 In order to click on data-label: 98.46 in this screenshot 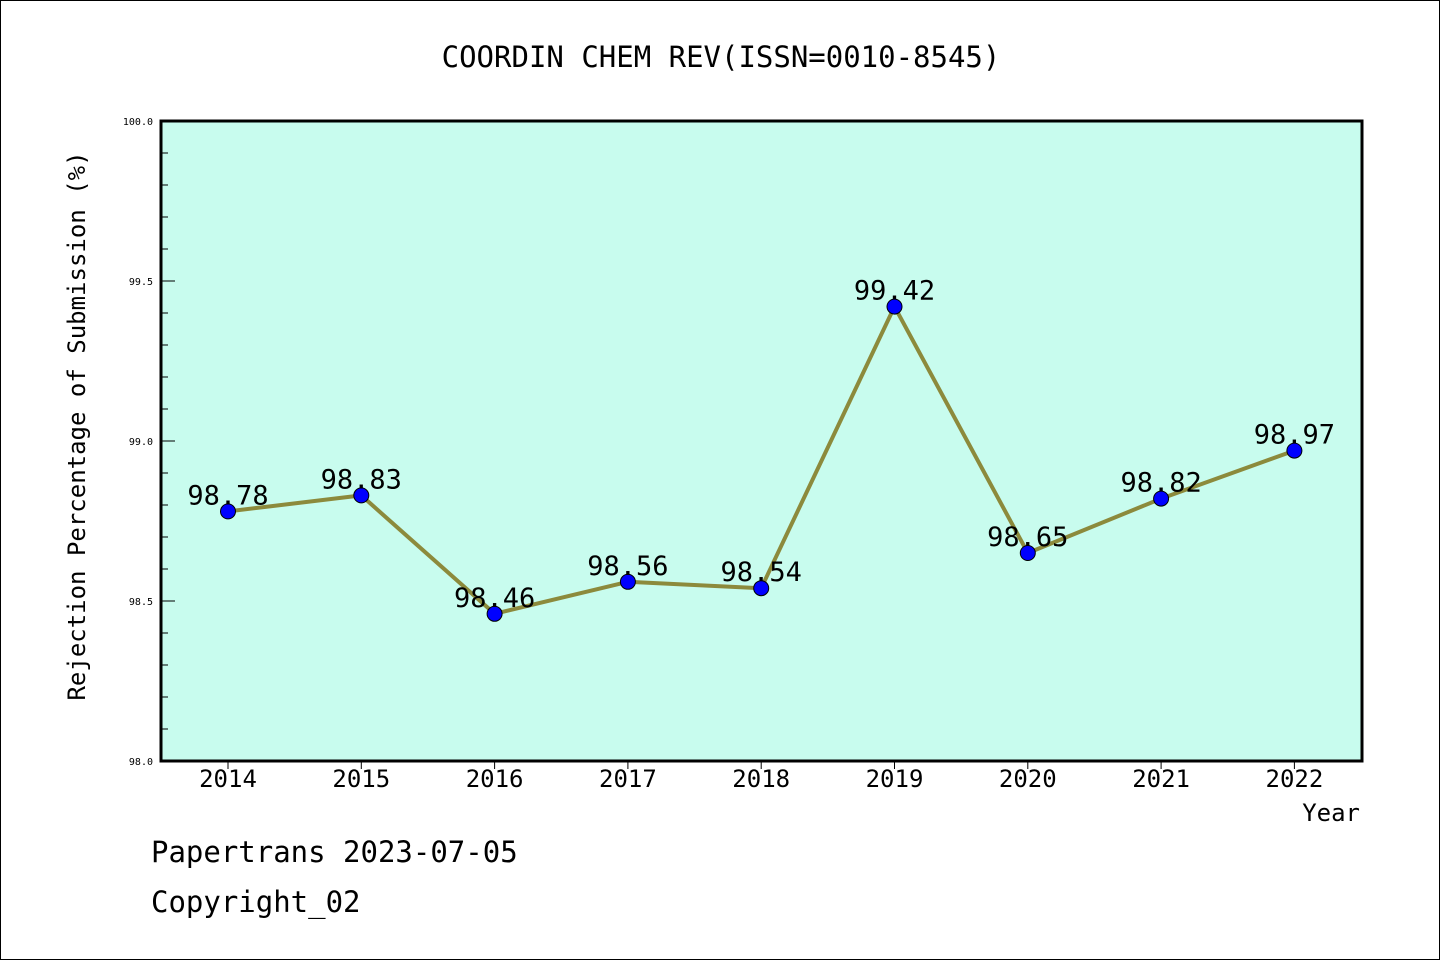, I will do `click(494, 598)`.